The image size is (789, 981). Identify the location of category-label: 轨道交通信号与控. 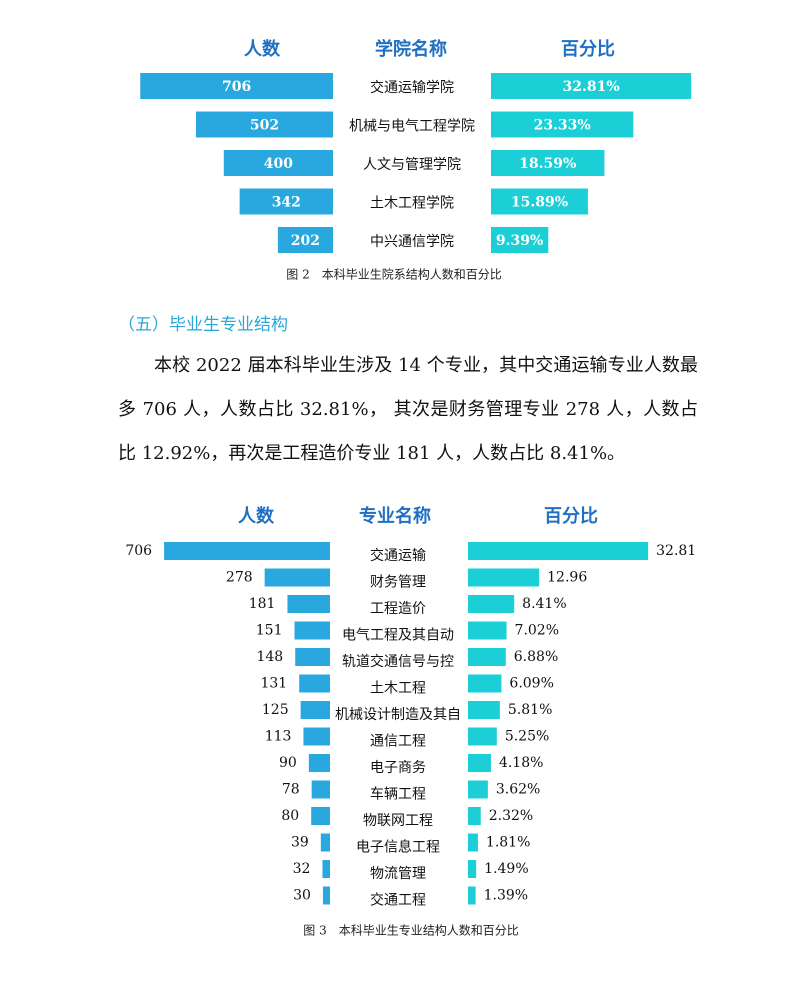
(398, 661).